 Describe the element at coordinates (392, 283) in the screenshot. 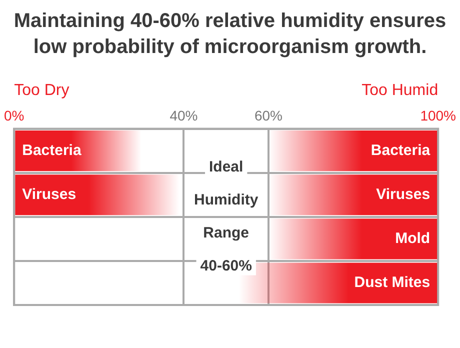

I see `y-tick-label: Dust Mites` at that location.